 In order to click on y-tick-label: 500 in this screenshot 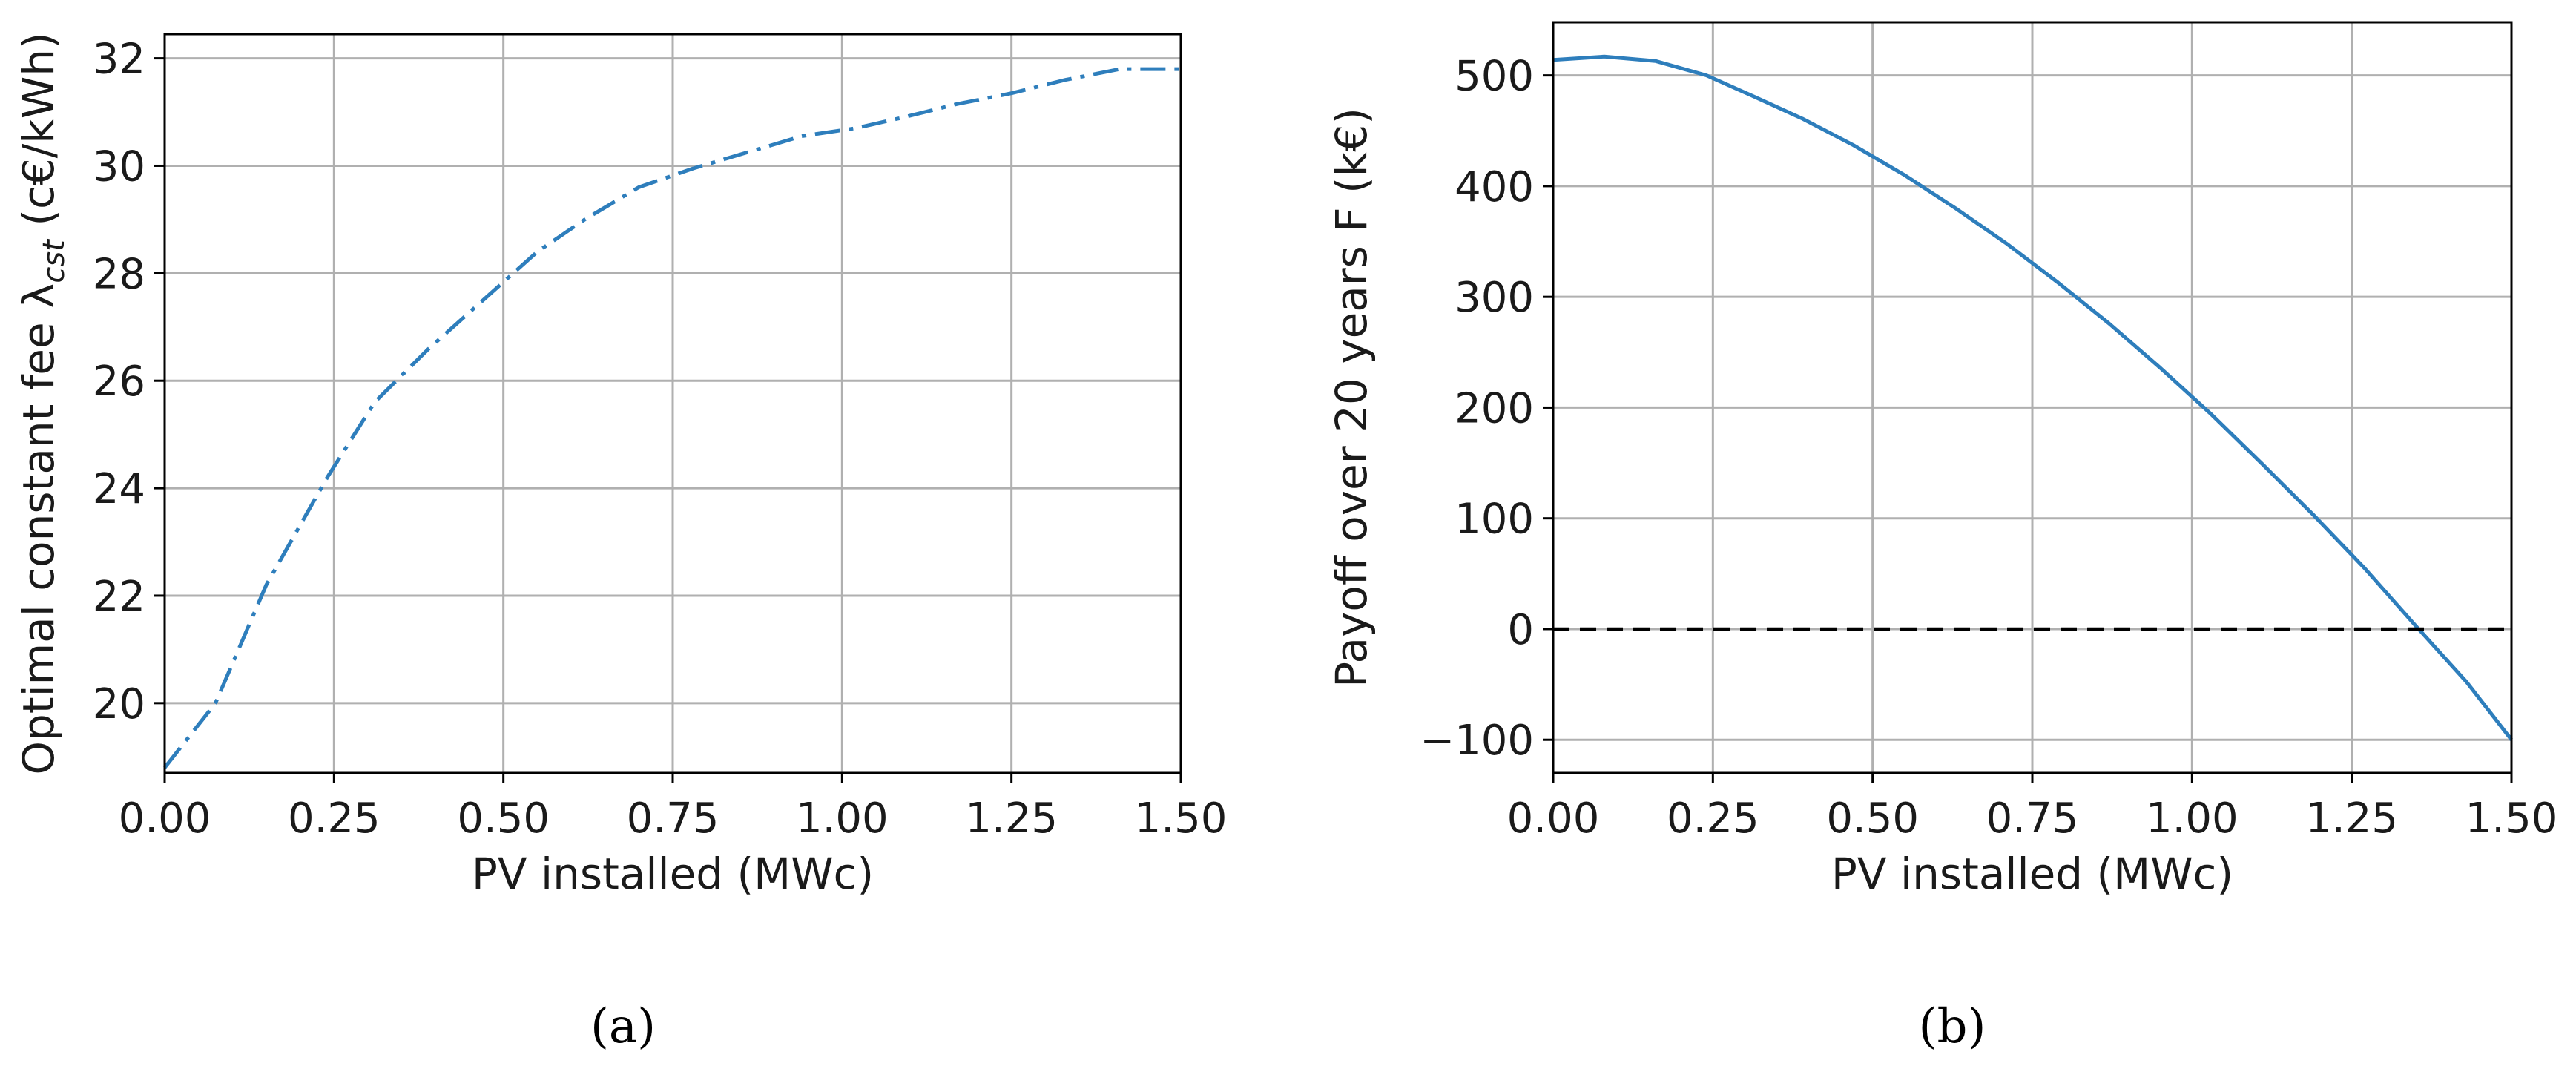, I will do `click(1495, 77)`.